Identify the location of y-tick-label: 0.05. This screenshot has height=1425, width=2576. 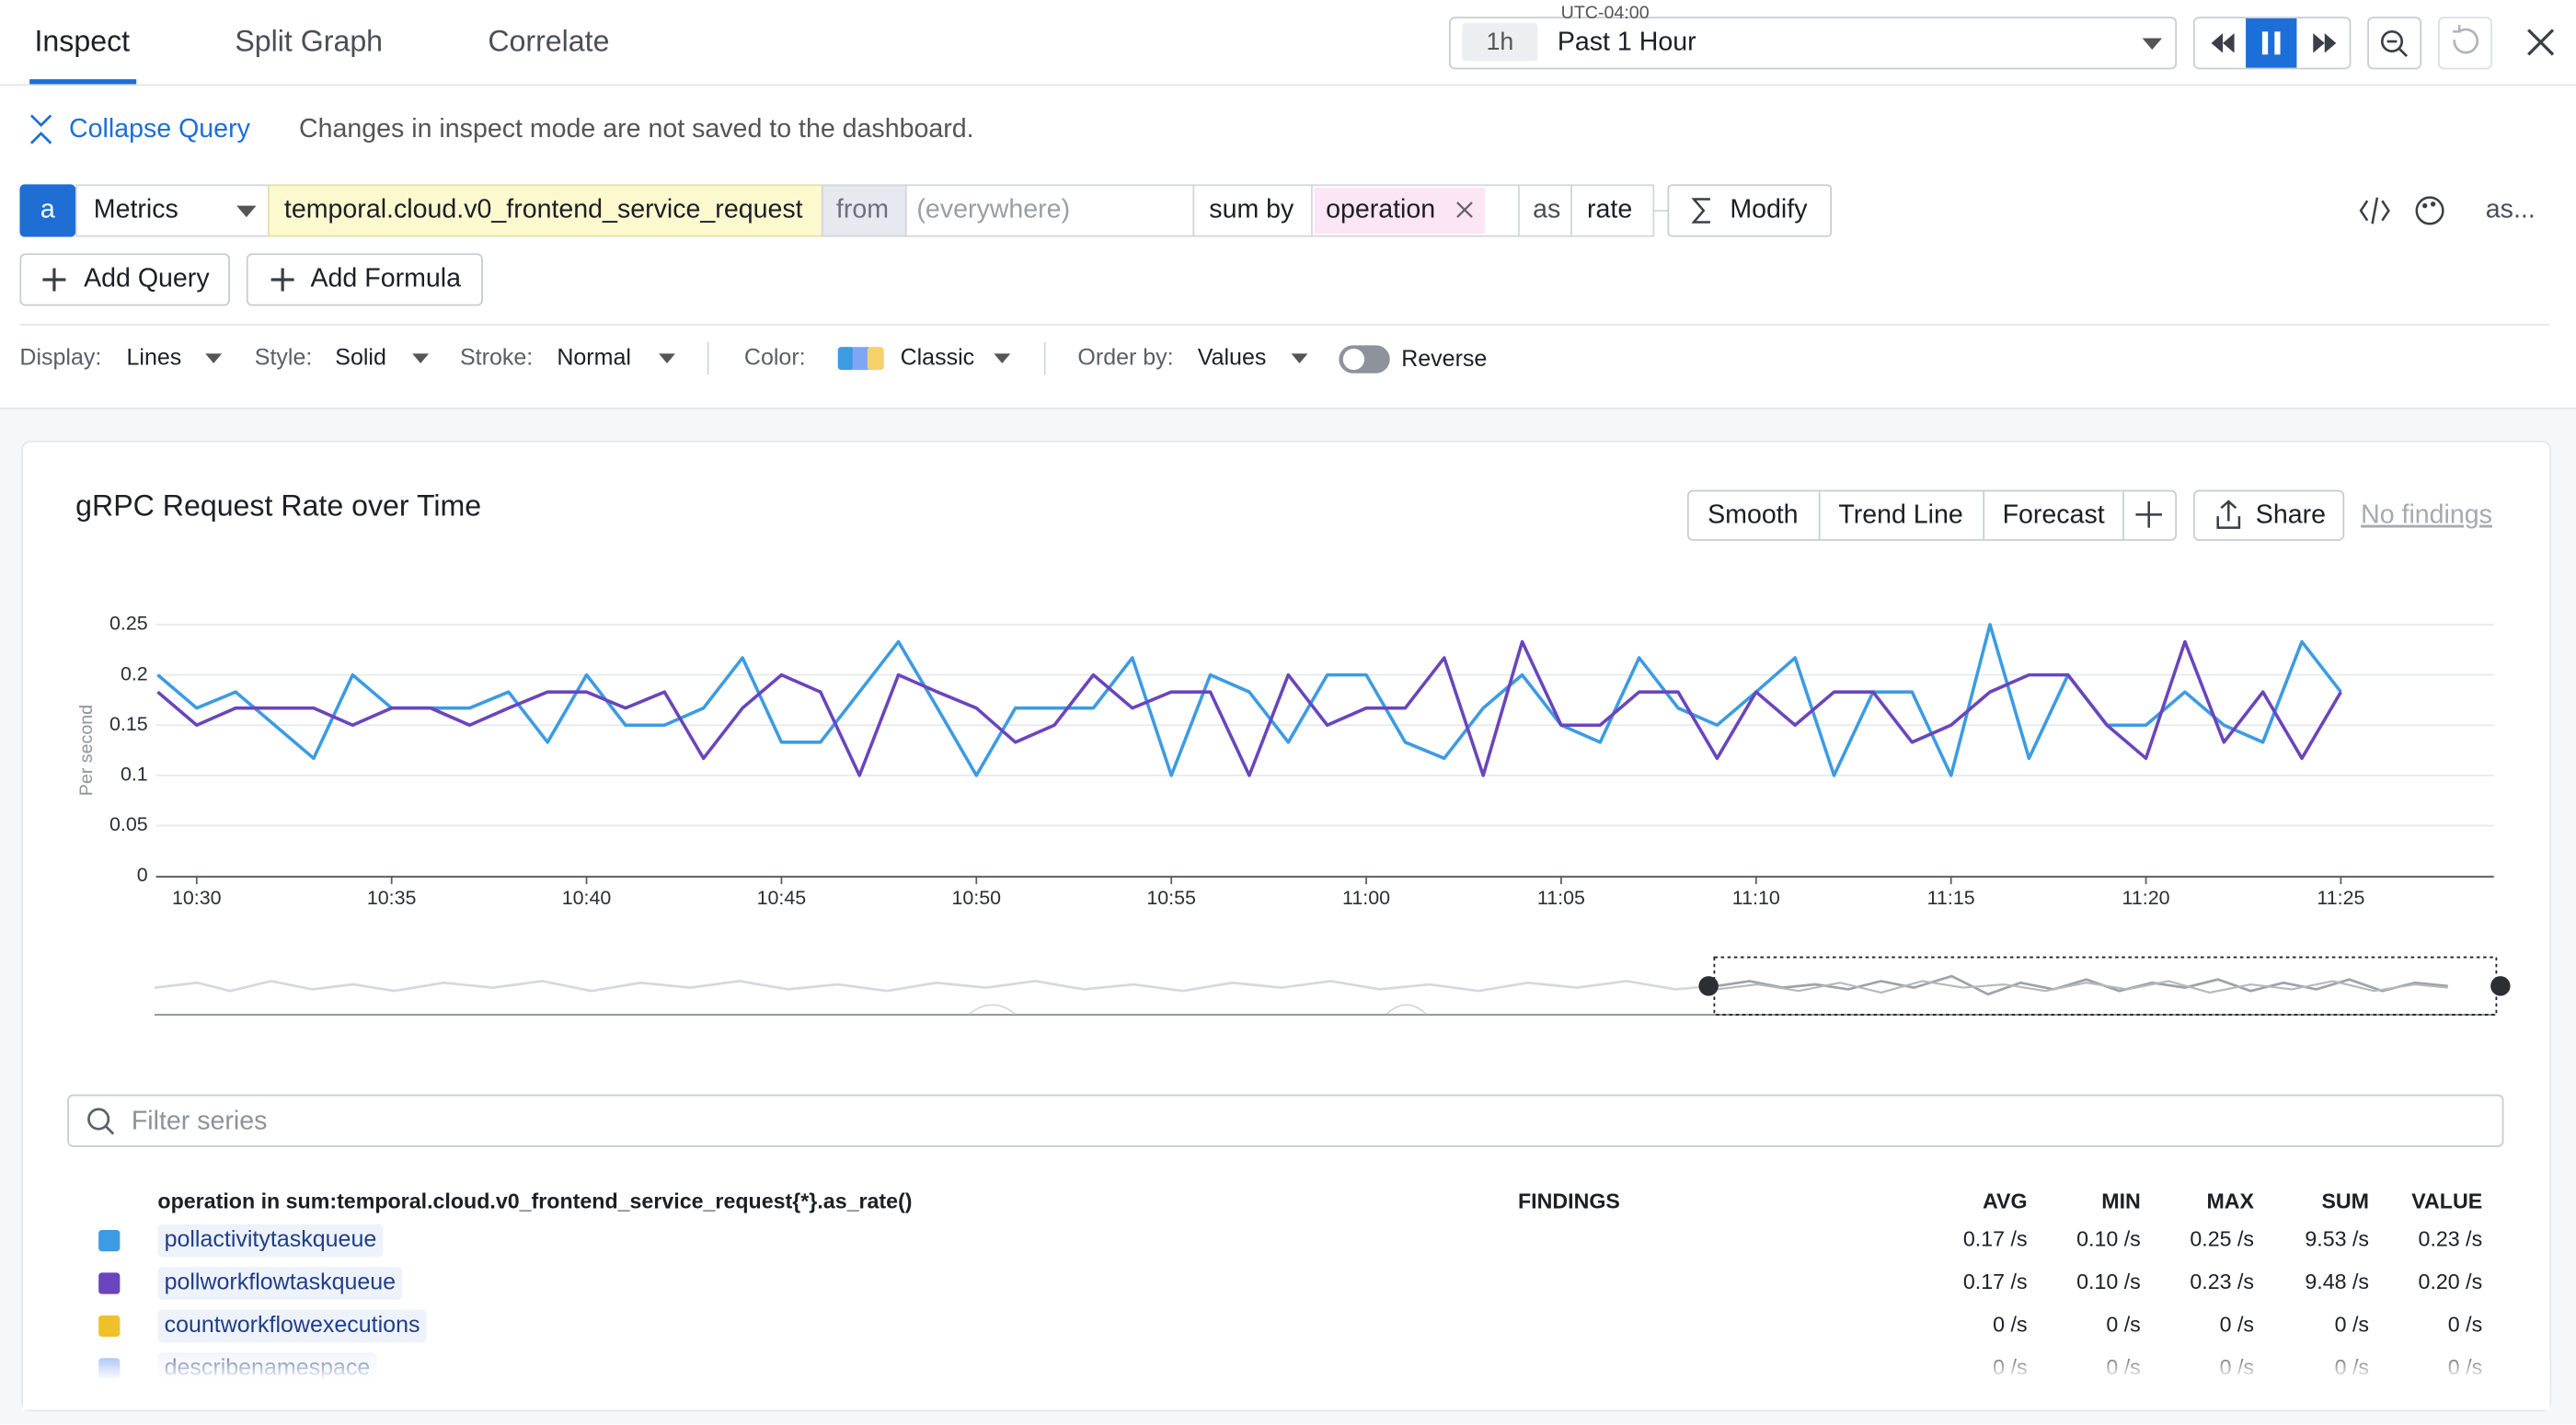
(128, 824).